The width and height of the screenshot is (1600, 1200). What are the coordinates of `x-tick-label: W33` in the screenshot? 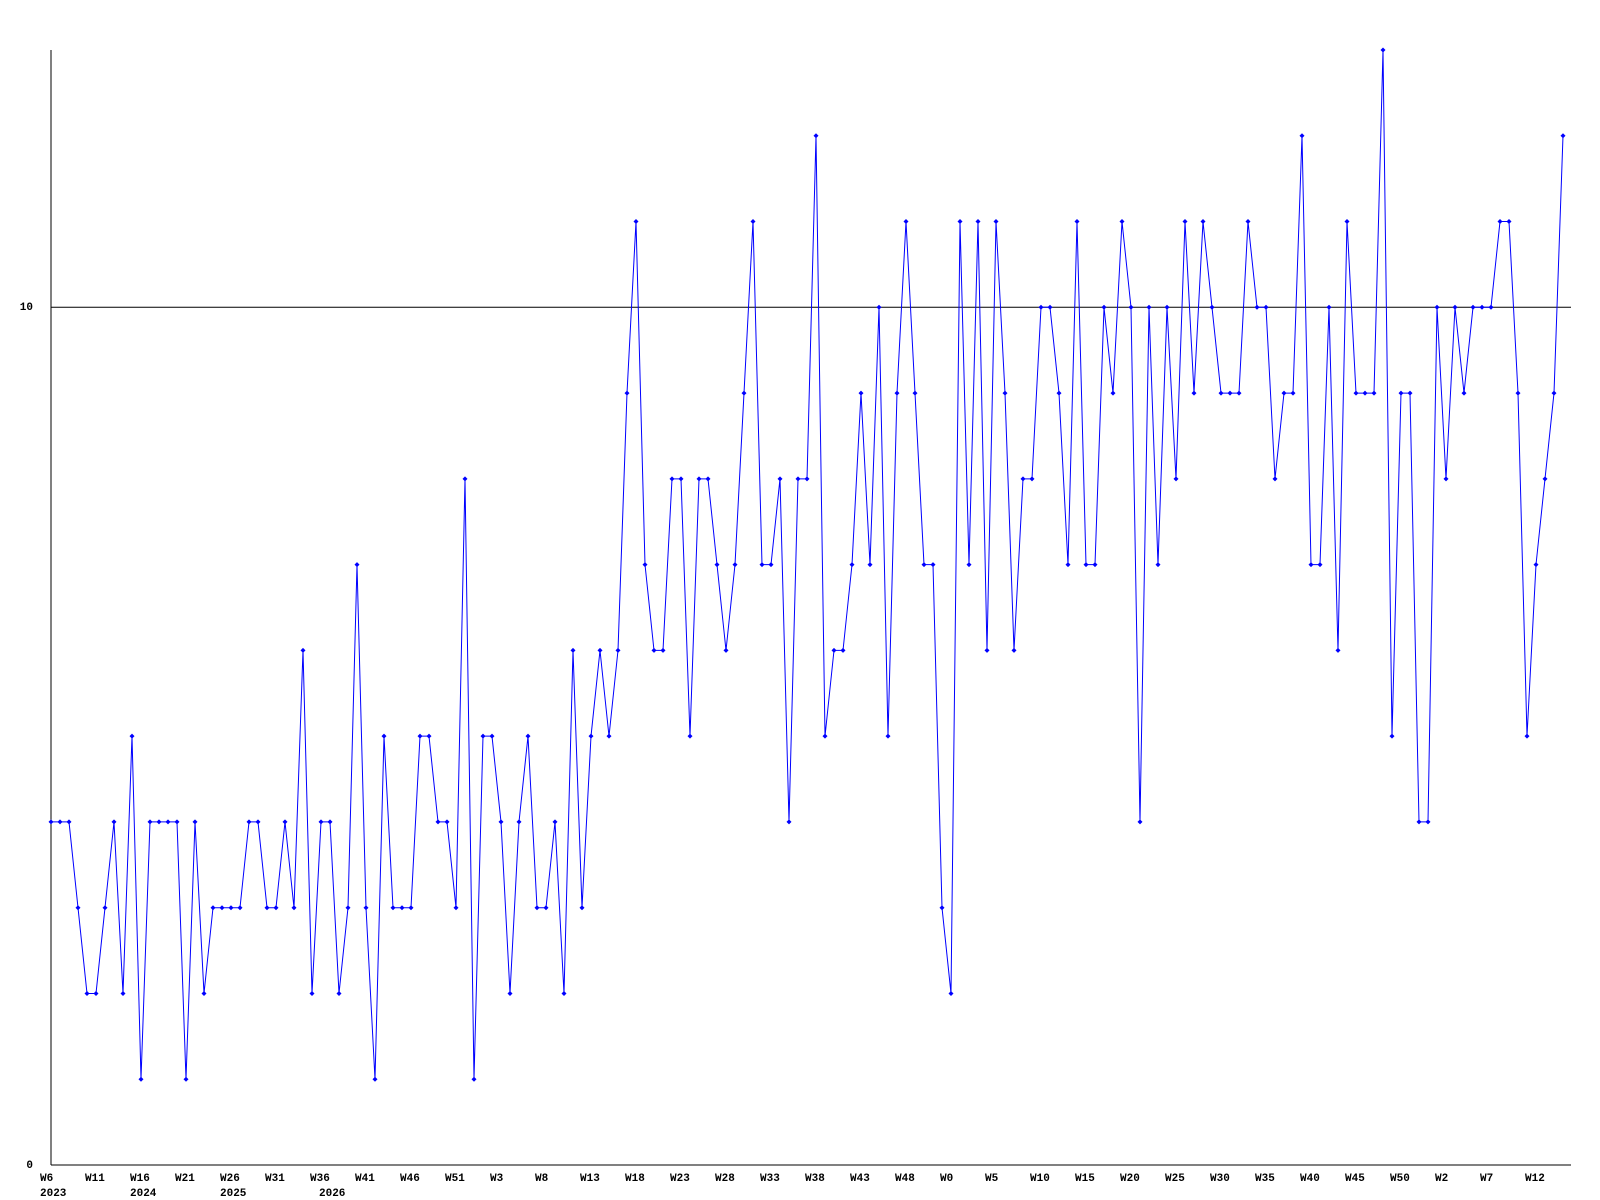 It's located at (770, 1179).